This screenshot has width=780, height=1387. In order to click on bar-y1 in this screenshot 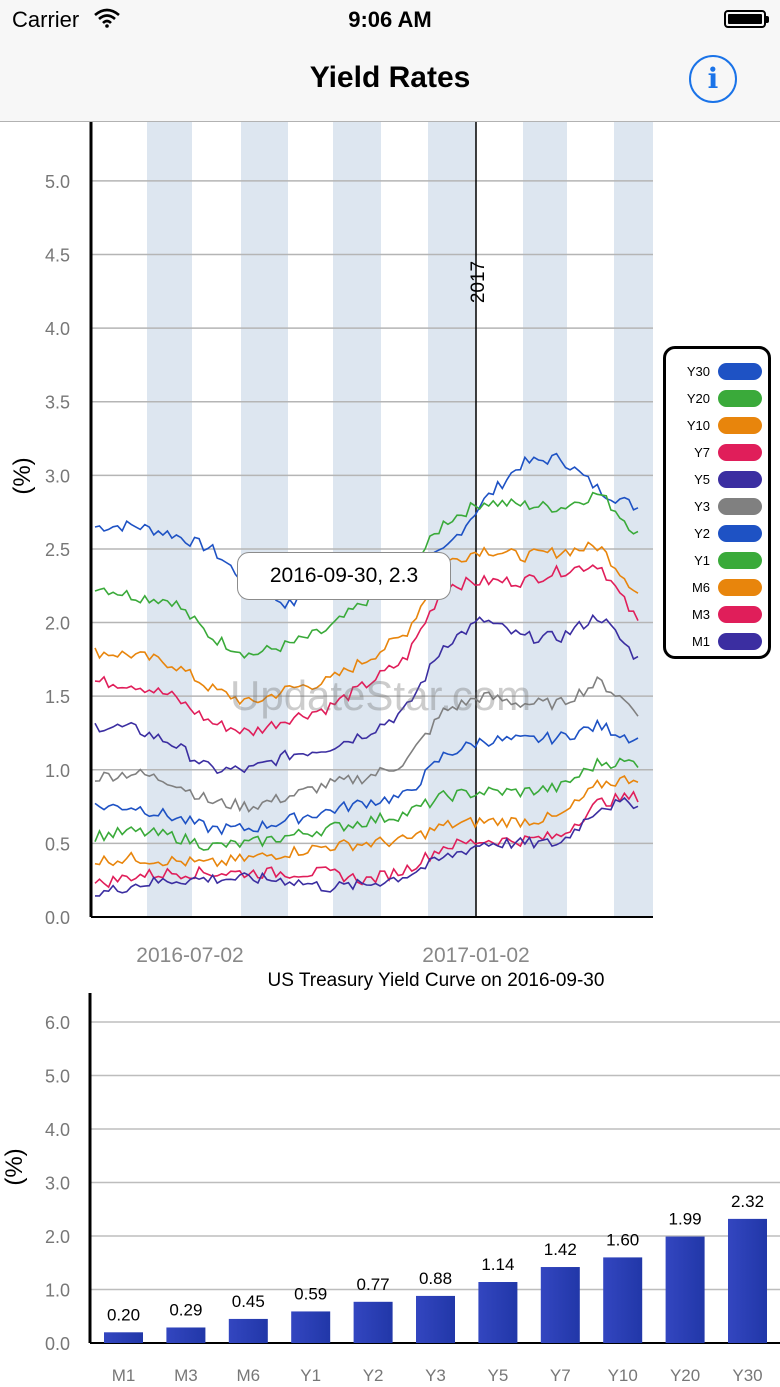, I will do `click(311, 1327)`.